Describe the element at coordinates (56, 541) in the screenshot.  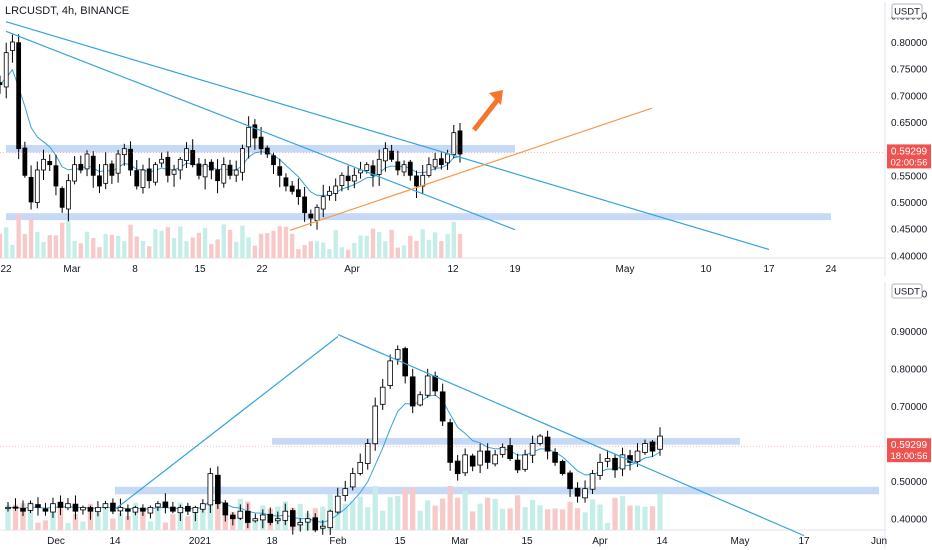
I see `x-tick-label: Dec` at that location.